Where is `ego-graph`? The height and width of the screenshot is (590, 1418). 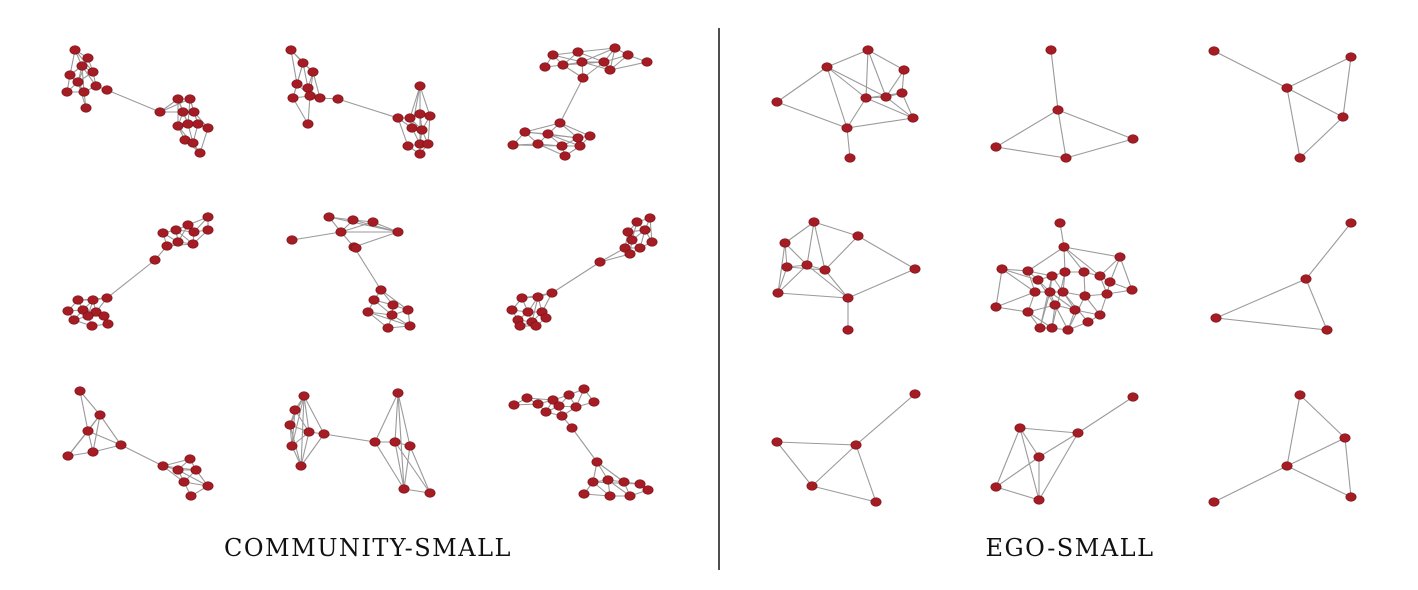
ego-graph is located at coordinates (1064, 276).